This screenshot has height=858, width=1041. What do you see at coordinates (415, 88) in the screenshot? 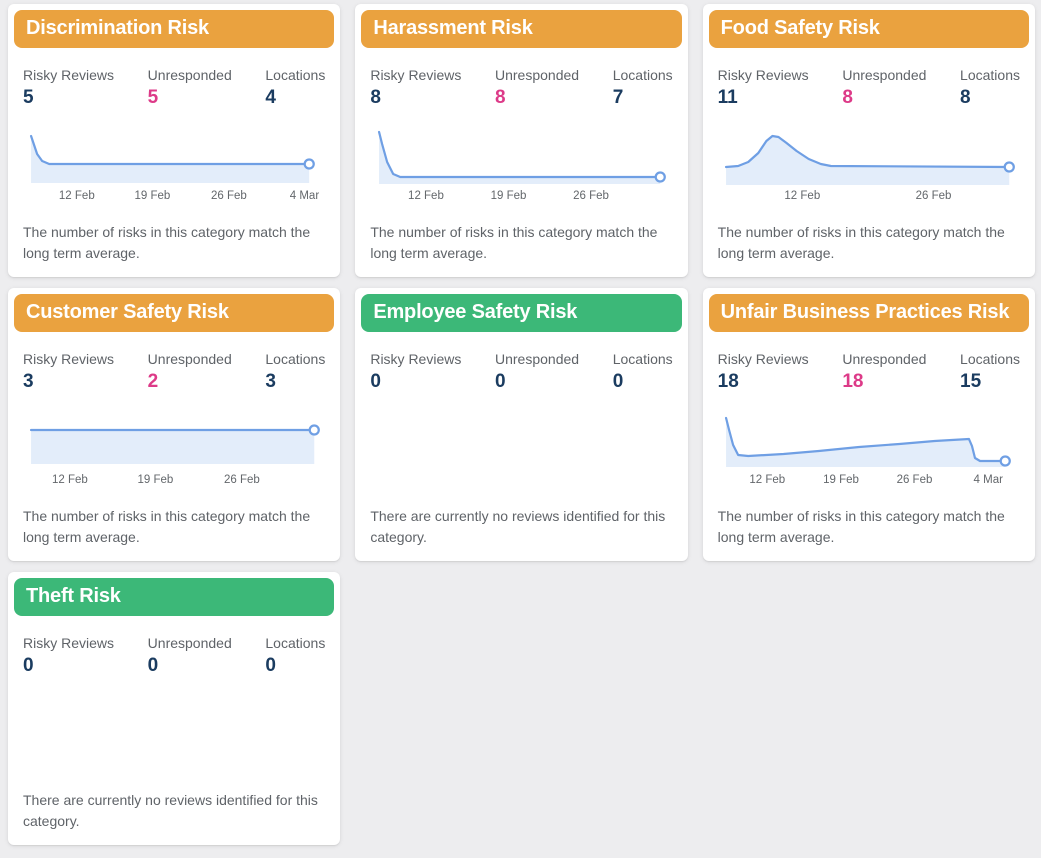
I see `stat-risky-reviews: Risky Reviews 8` at bounding box center [415, 88].